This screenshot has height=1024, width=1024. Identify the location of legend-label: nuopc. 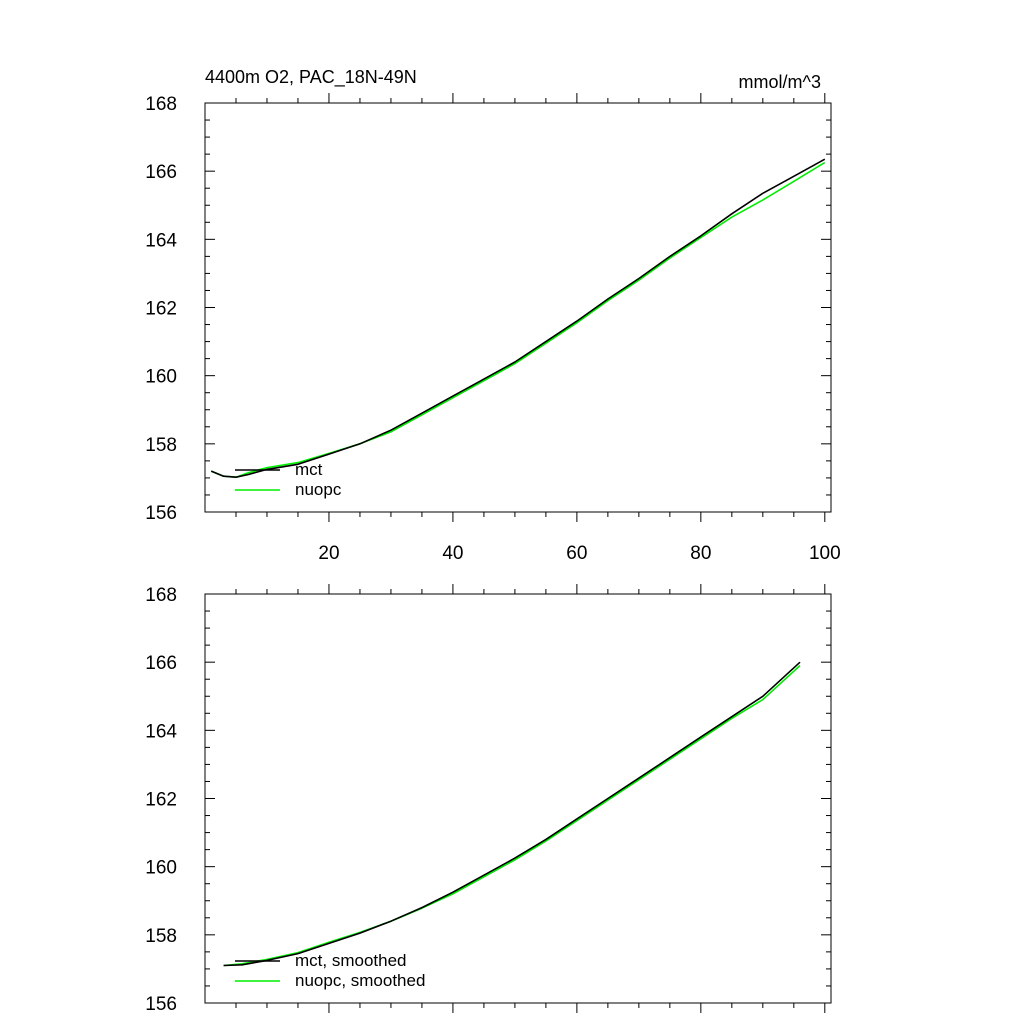
(318, 489).